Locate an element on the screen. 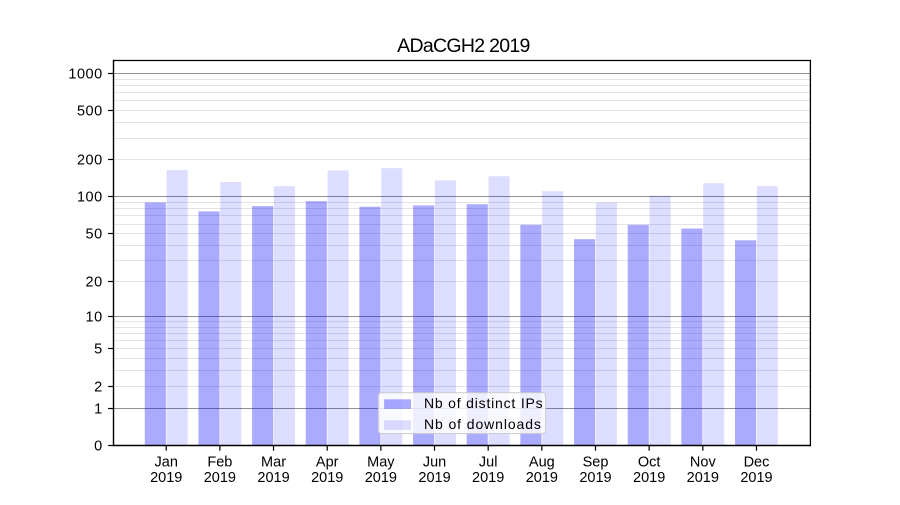 The height and width of the screenshot is (505, 900). svg-text: Oct is located at coordinates (649, 463).